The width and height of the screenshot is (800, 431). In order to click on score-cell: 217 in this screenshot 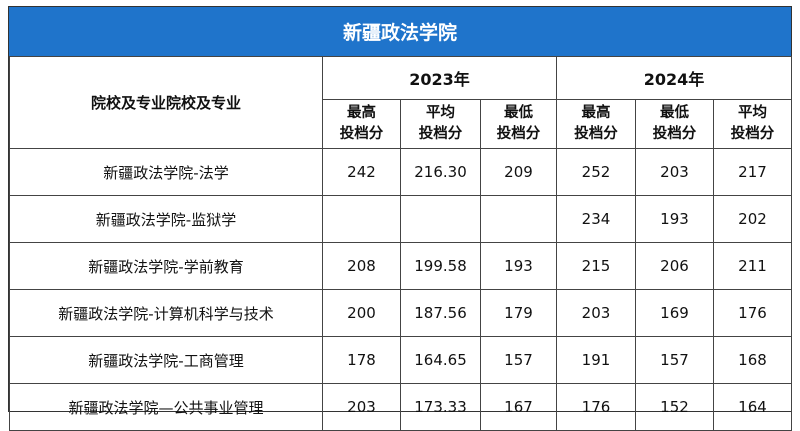, I will do `click(752, 172)`.